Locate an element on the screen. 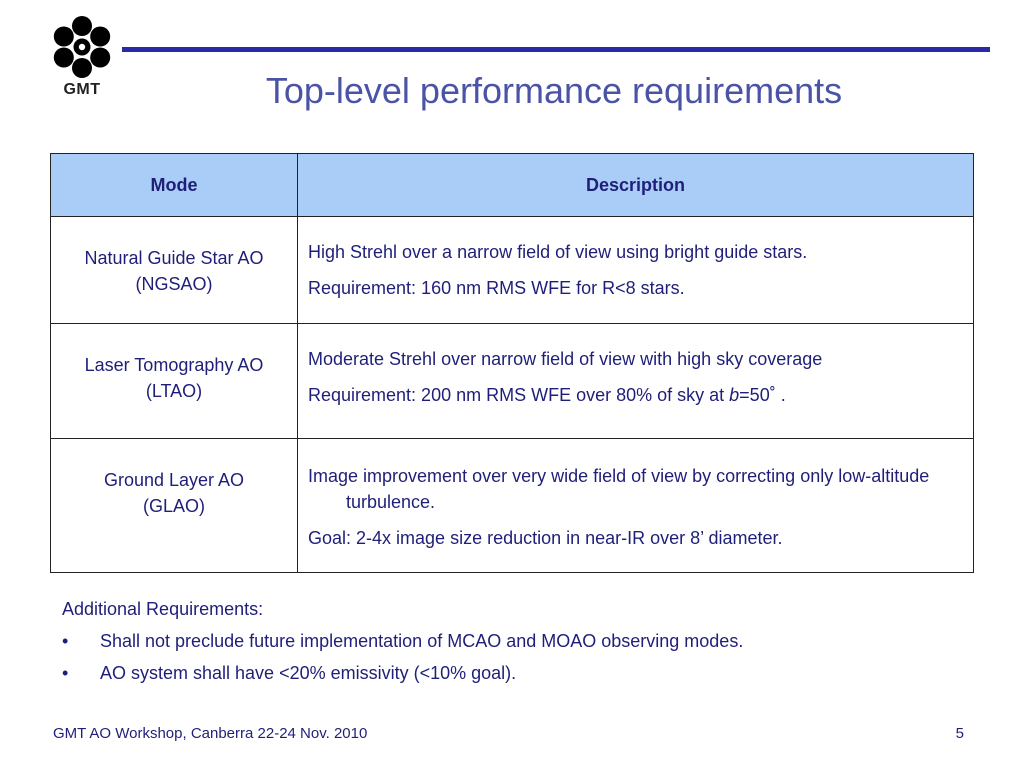 The height and width of the screenshot is (768, 1024). mode-abbrev: (GLAO) is located at coordinates (173, 506).